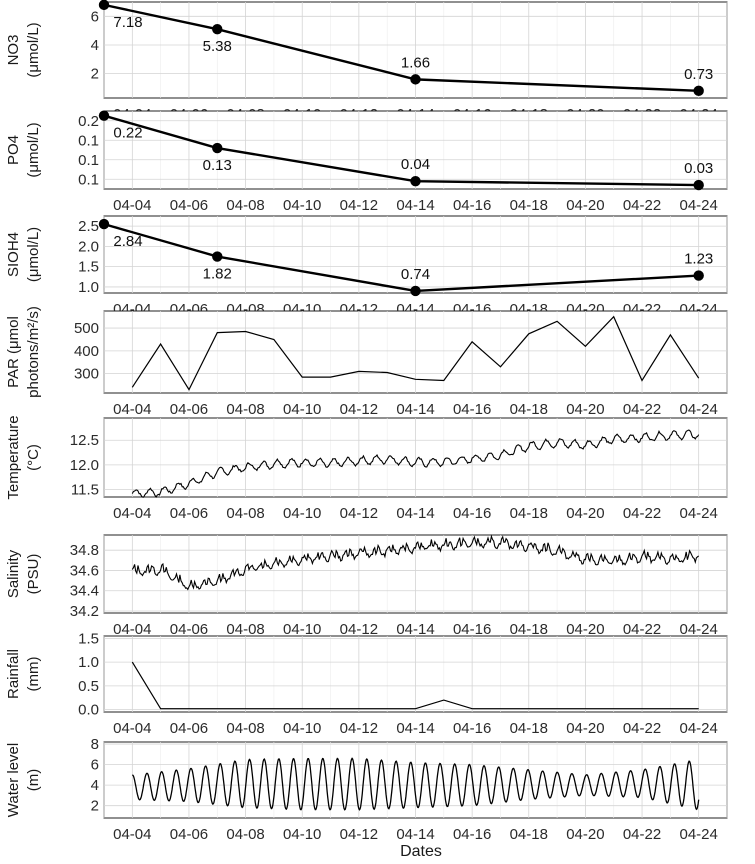 Image resolution: width=755 pixels, height=864 pixels. What do you see at coordinates (245, 629) in the screenshot?
I see `salinity-x-tick-label-2: 04-08` at bounding box center [245, 629].